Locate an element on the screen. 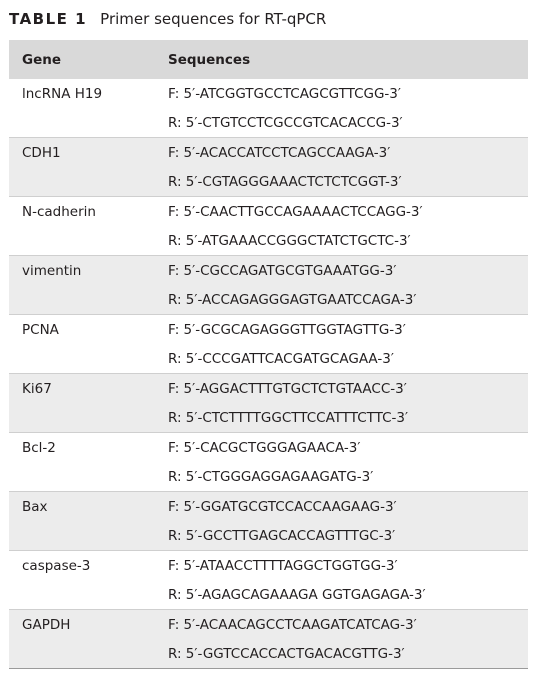 The width and height of the screenshot is (539, 683). header-gene: Gene is located at coordinates (42, 59).